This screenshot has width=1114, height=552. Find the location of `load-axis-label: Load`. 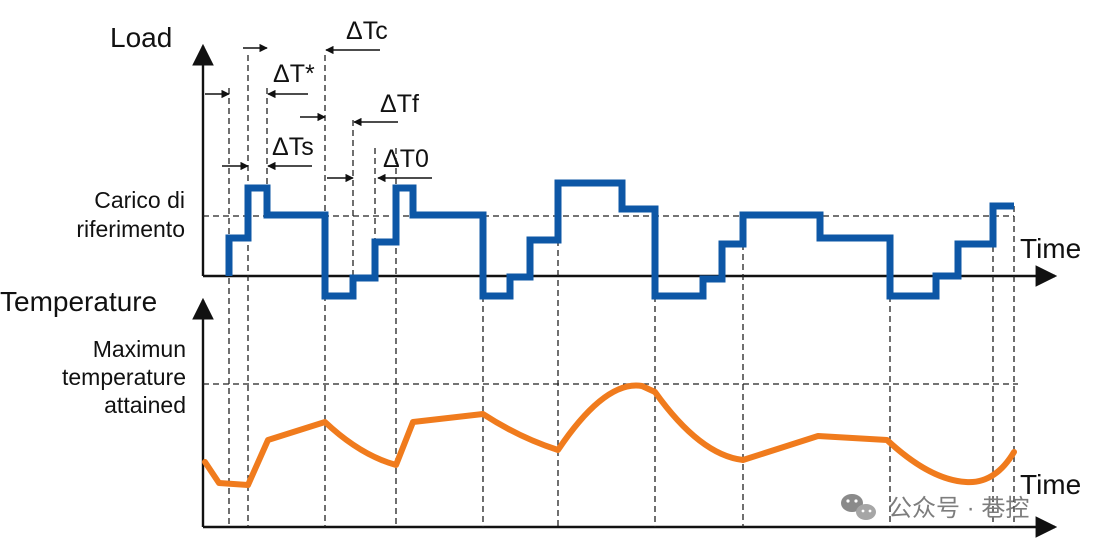

load-axis-label: Load is located at coordinates (141, 37).